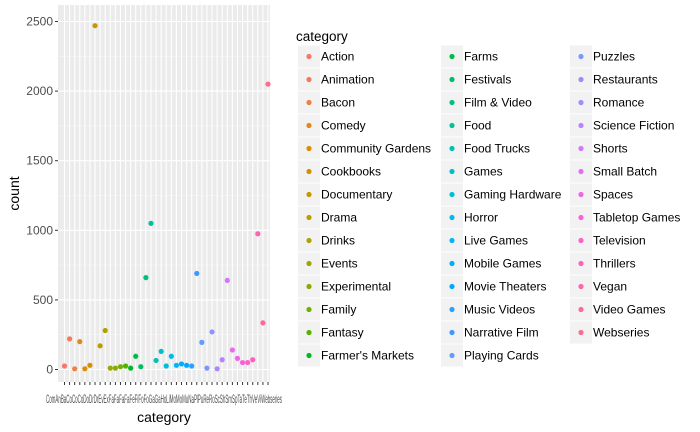 The height and width of the screenshot is (432, 700). I want to click on legend-label: Bacon, so click(338, 103).